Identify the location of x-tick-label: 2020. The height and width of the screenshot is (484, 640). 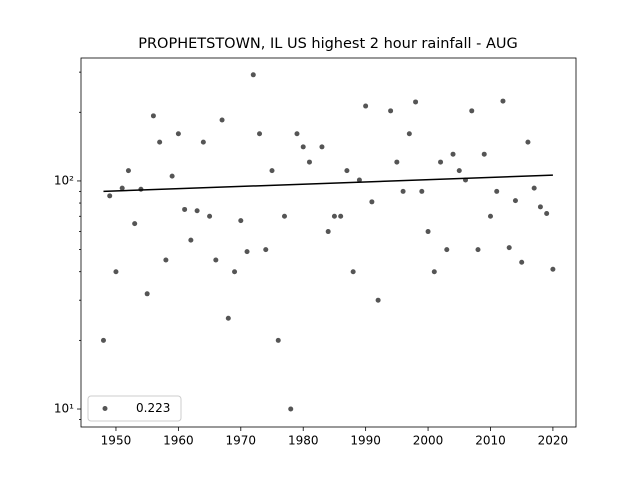
(553, 441).